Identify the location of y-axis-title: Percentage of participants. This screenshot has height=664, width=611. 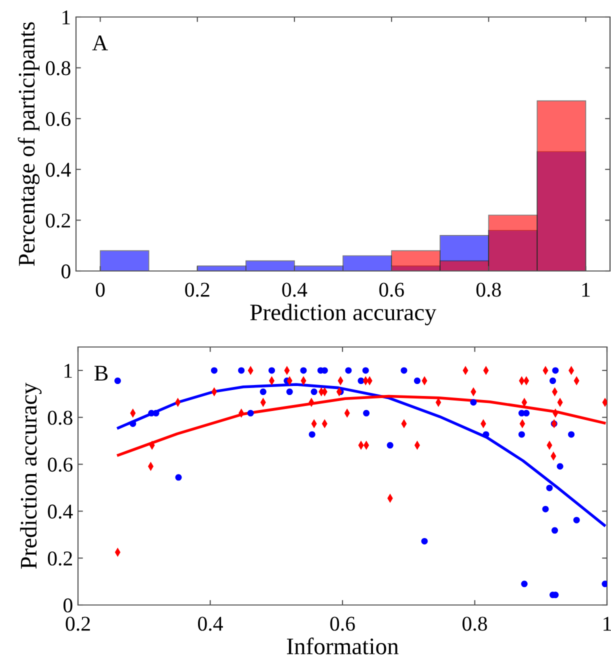
(29, 144).